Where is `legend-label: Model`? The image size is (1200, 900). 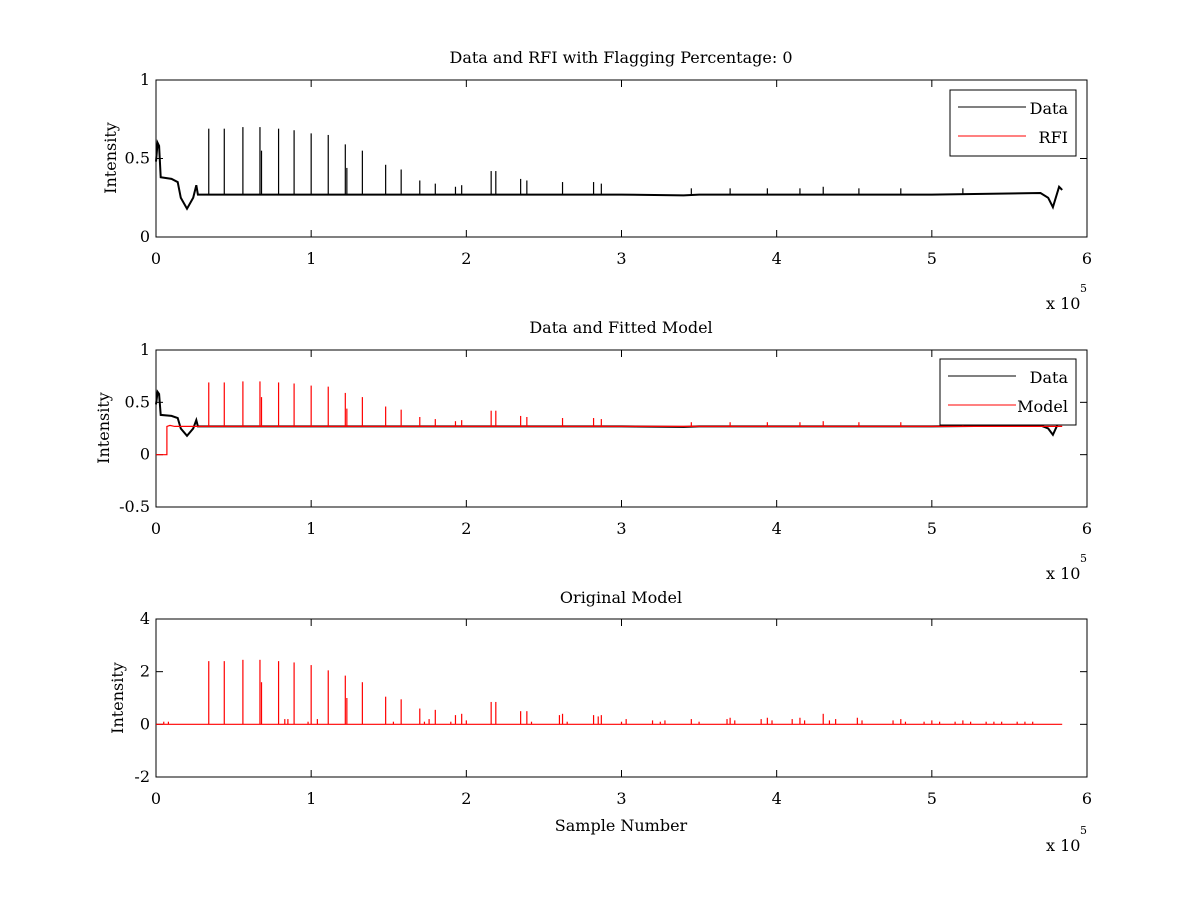
legend-label: Model is located at coordinates (1042, 406).